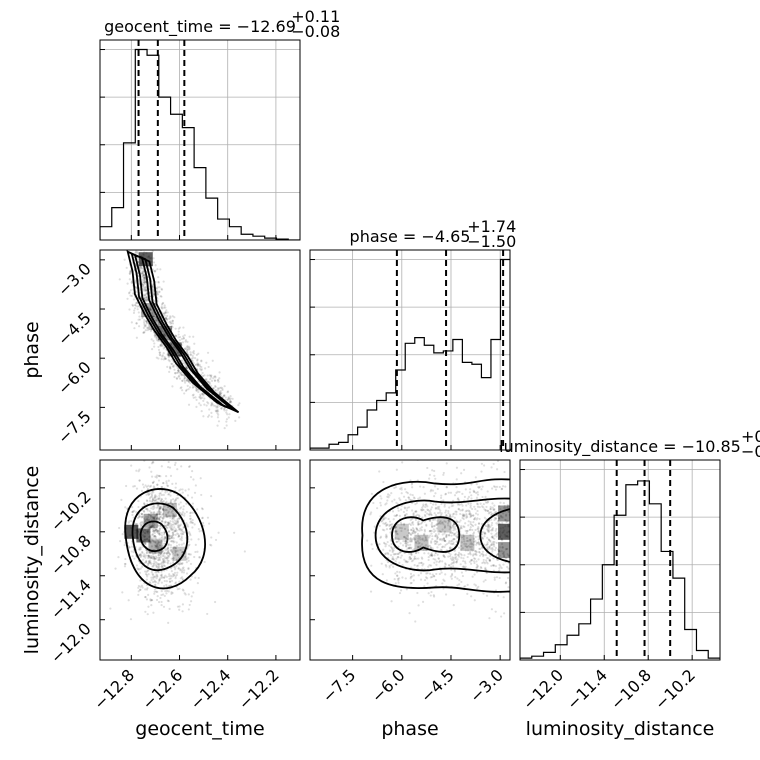 This screenshot has height=760, width=760. Describe the element at coordinates (169, 509) in the screenshot. I see `density-cell` at that location.